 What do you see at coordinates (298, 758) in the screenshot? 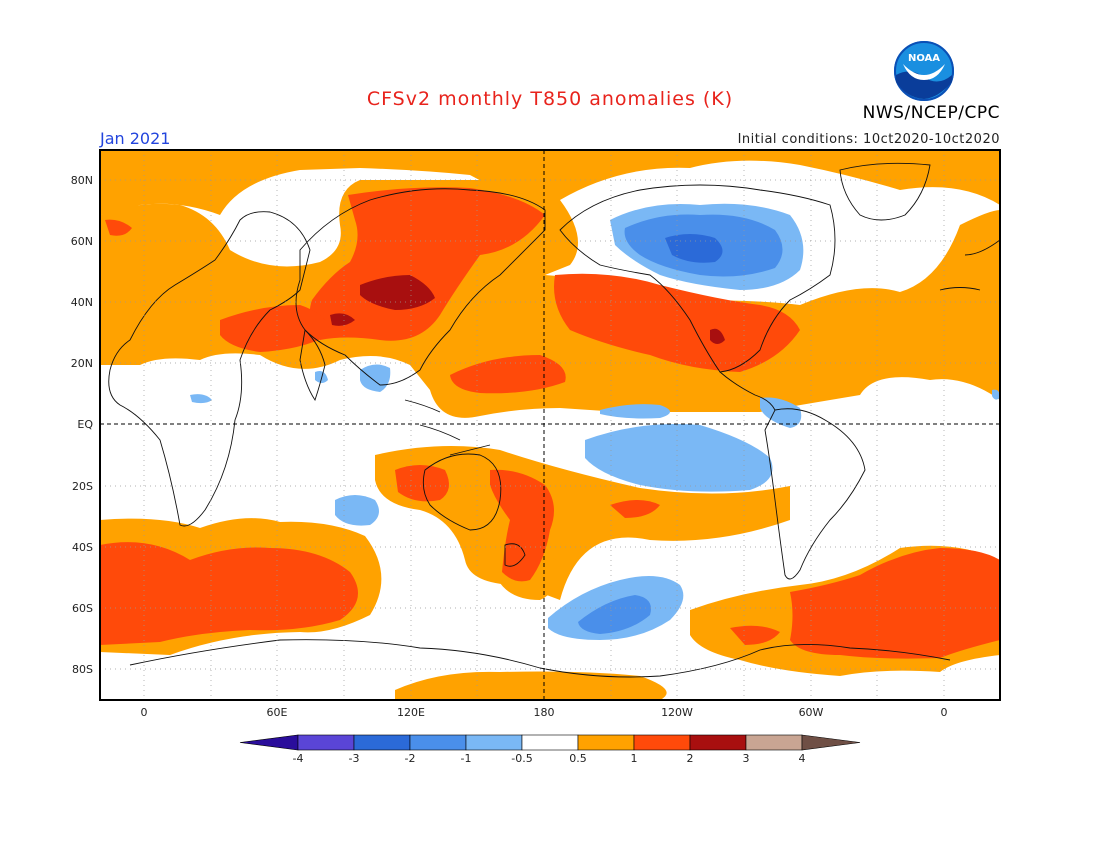
I see `colorbar-tick-label: -4` at bounding box center [298, 758].